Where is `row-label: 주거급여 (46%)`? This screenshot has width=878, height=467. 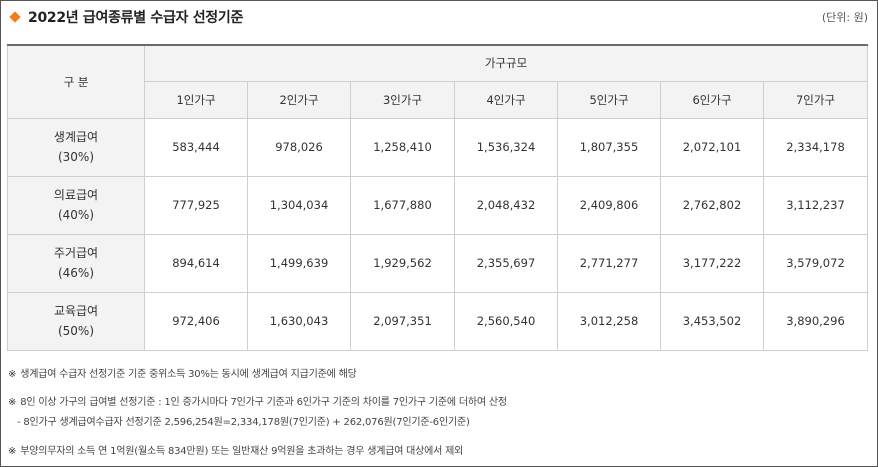
row-label: 주거급여 (46%) is located at coordinates (76, 263).